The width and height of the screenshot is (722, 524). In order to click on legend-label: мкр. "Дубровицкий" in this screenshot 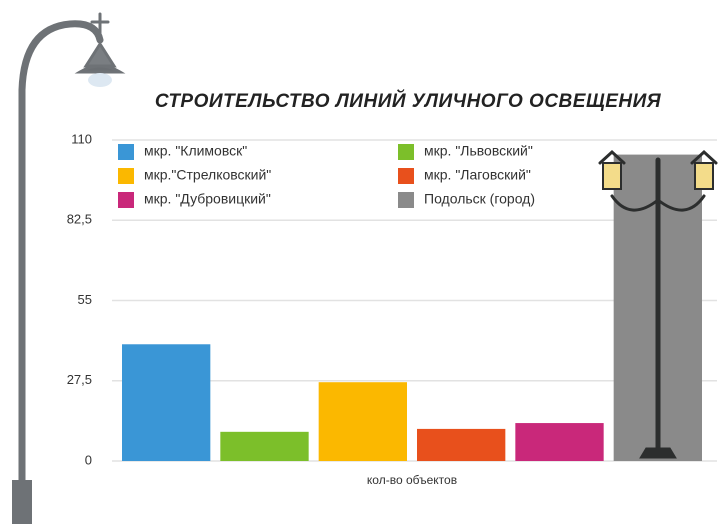, I will do `click(207, 199)`.